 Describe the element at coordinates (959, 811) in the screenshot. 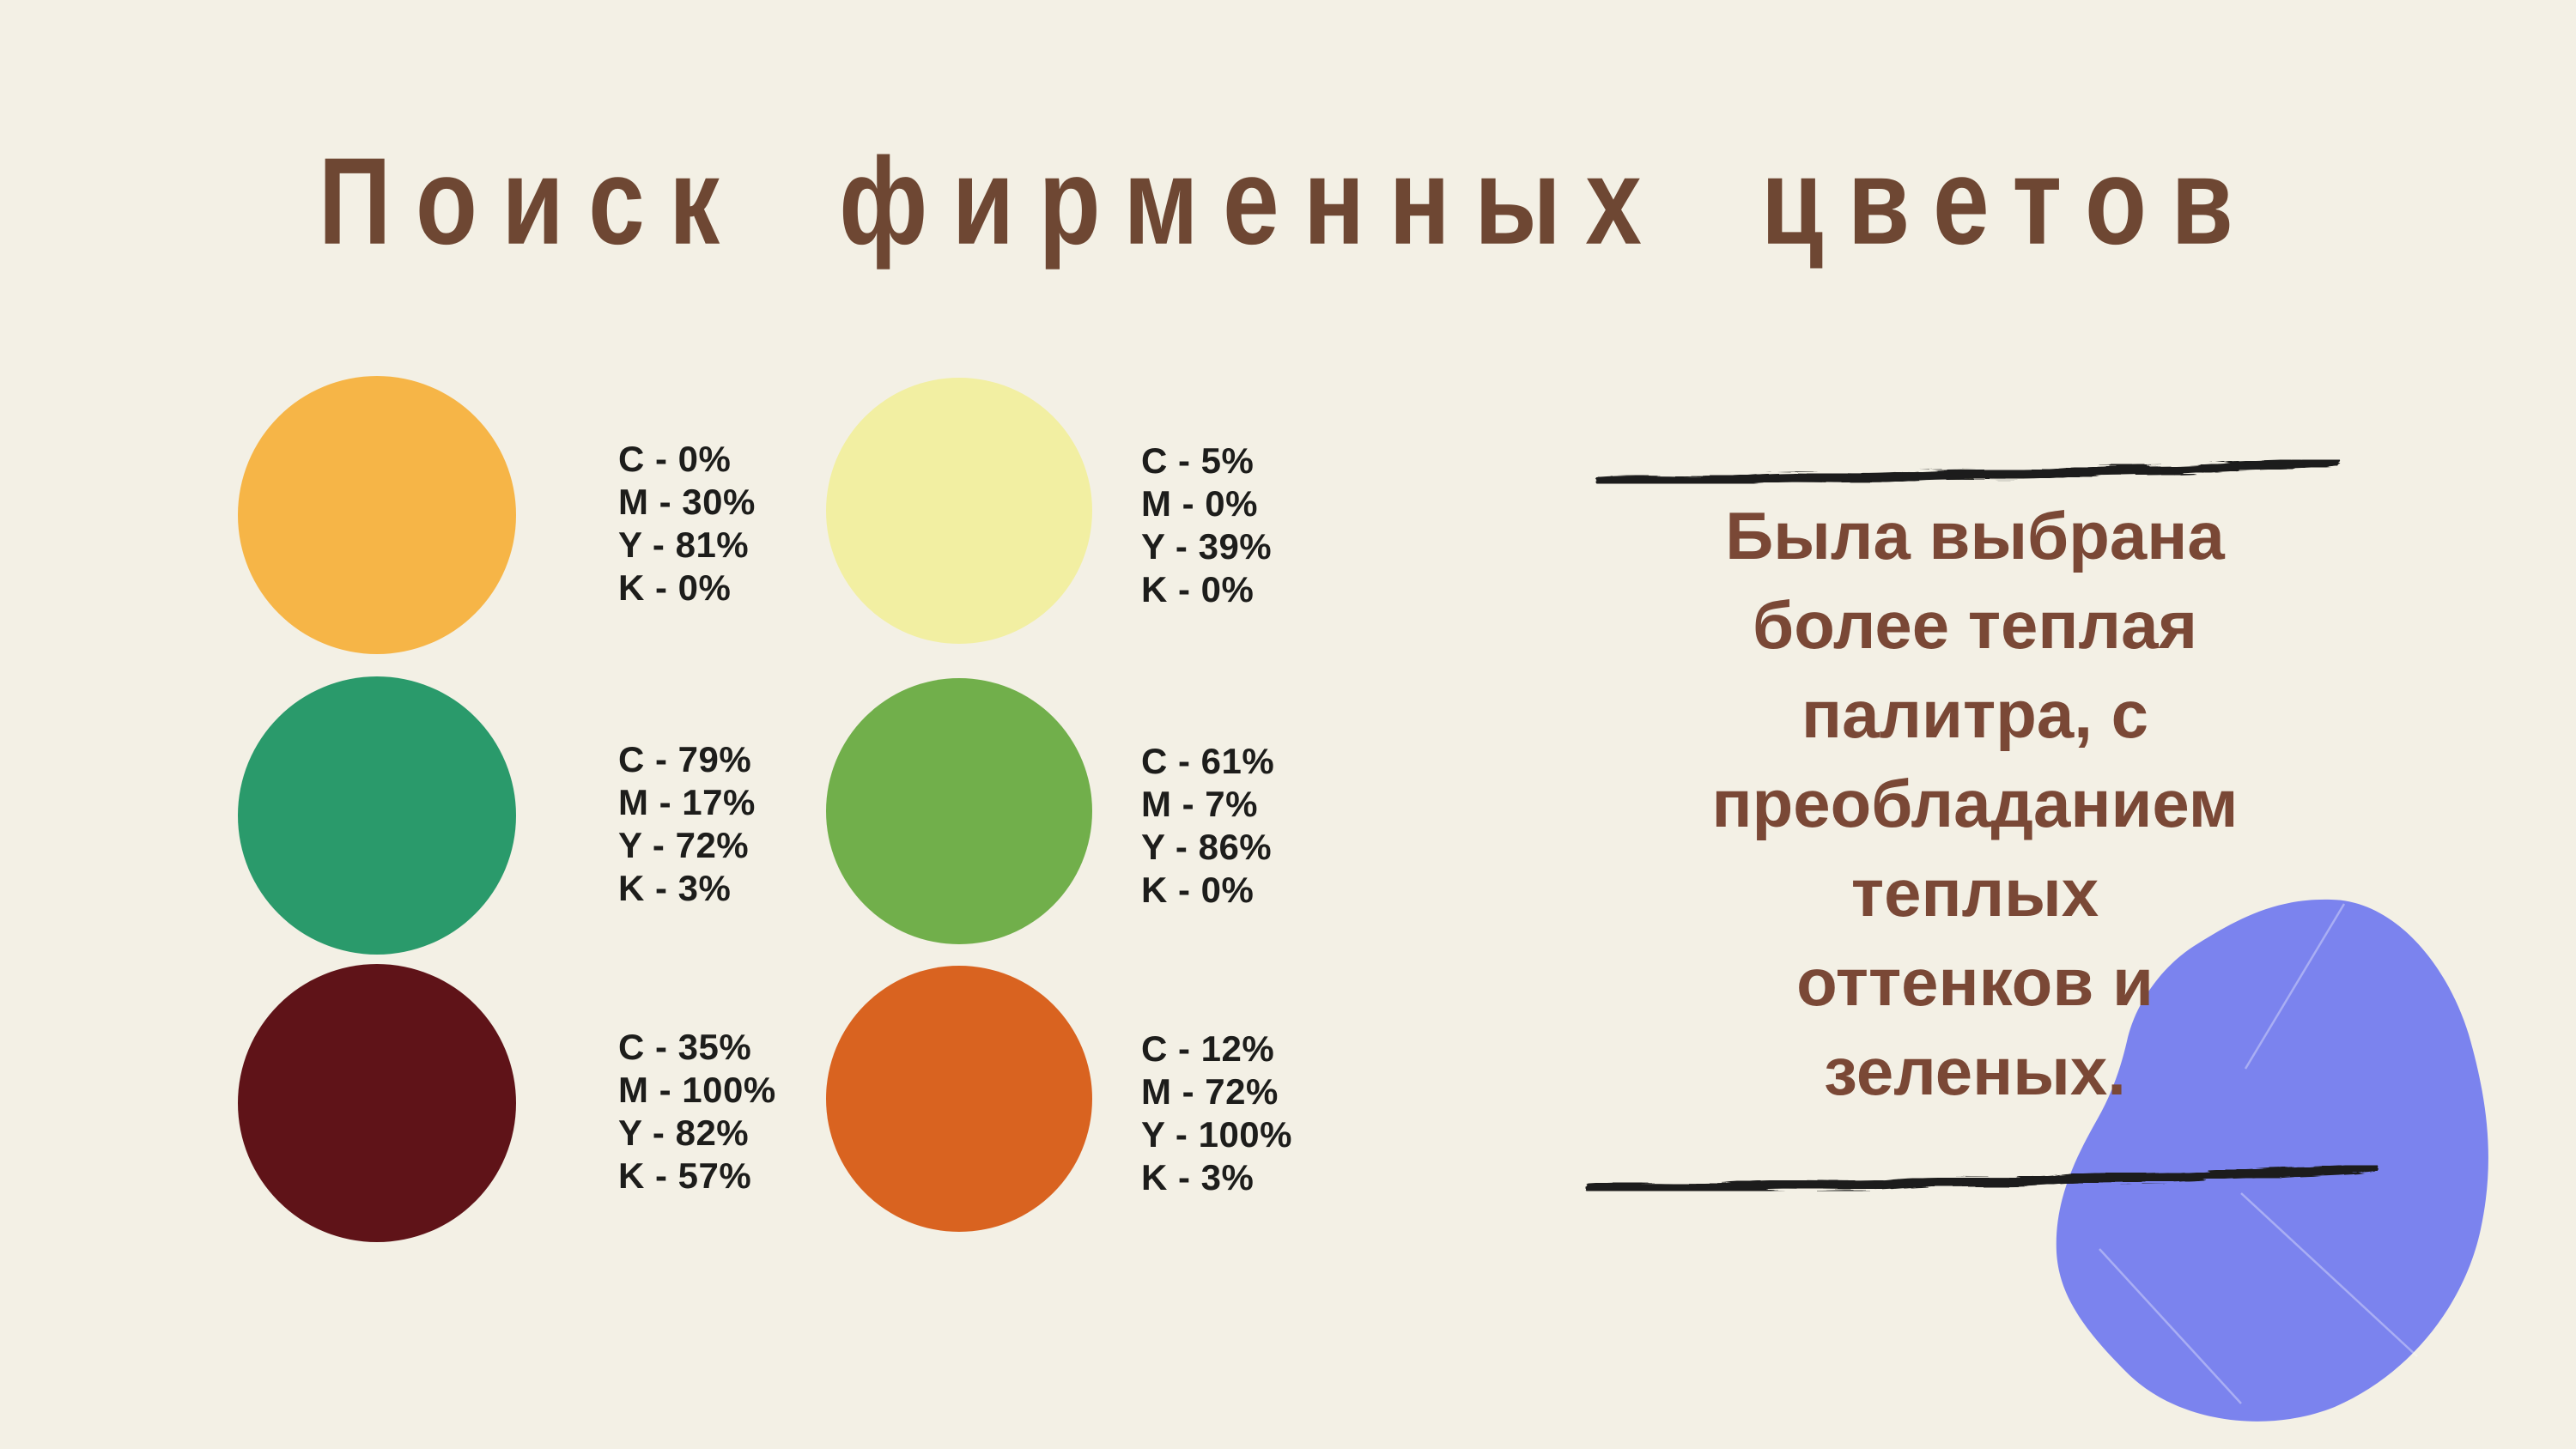

I see `color-circle-light-green` at that location.